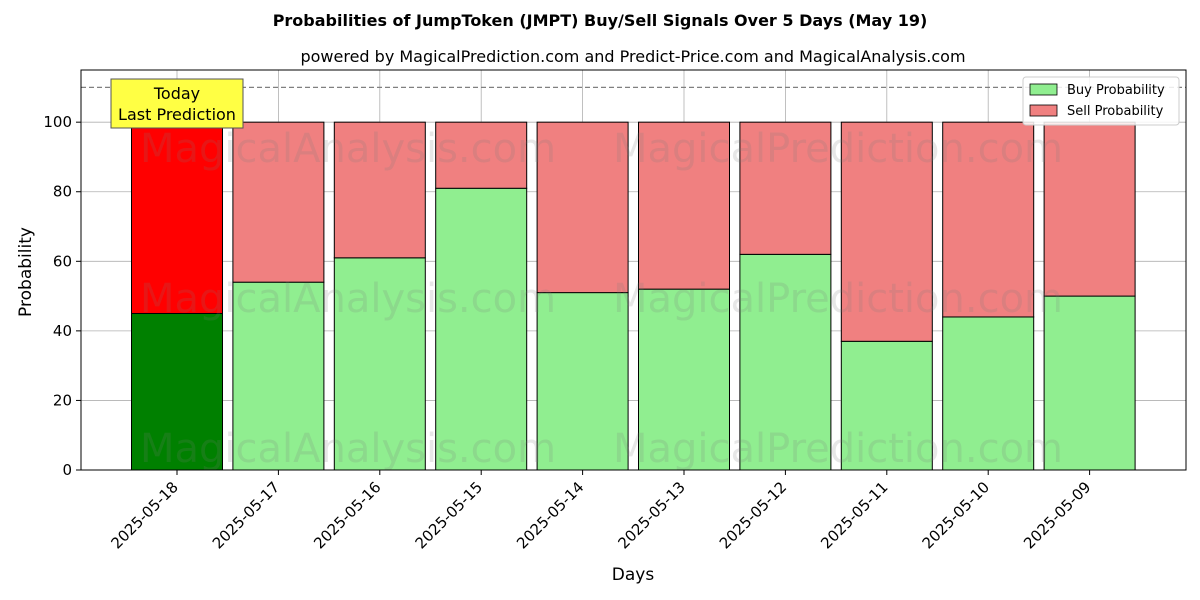 Image resolution: width=1200 pixels, height=600 pixels. Describe the element at coordinates (854, 515) in the screenshot. I see `x-tick-label: 2025-05-11` at that location.